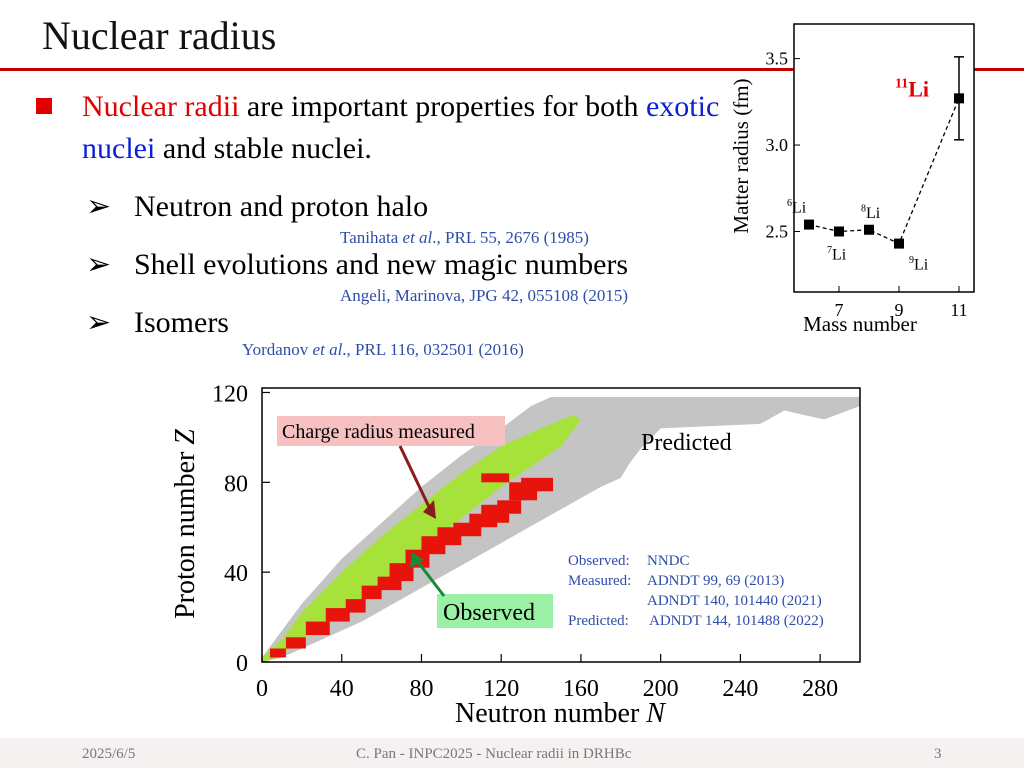 Image resolution: width=1024 pixels, height=768 pixels. What do you see at coordinates (871, 212) in the screenshot?
I see `point-label: 8Li` at bounding box center [871, 212].